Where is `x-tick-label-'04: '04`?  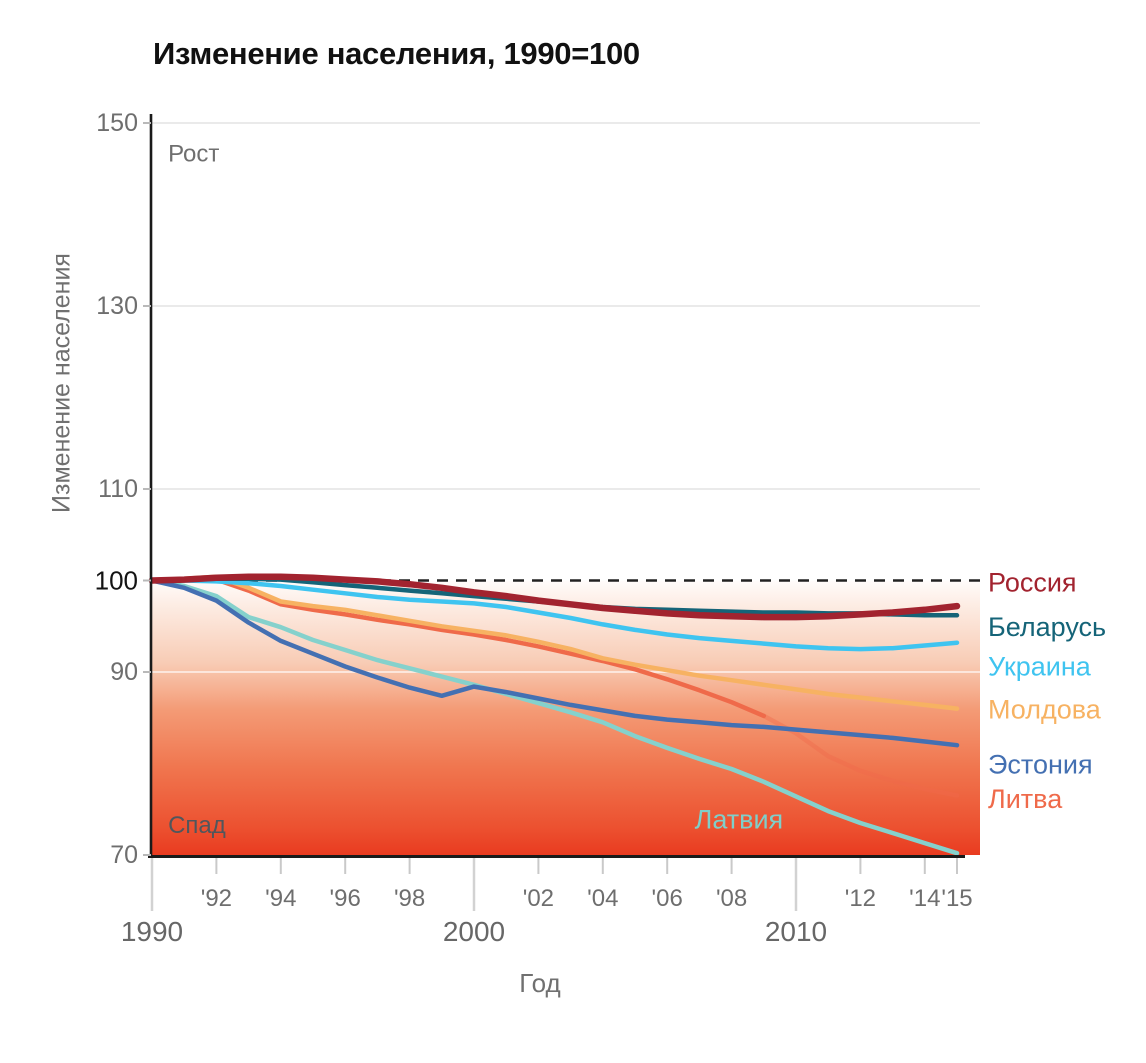 x-tick-label-'04: '04 is located at coordinates (602, 898).